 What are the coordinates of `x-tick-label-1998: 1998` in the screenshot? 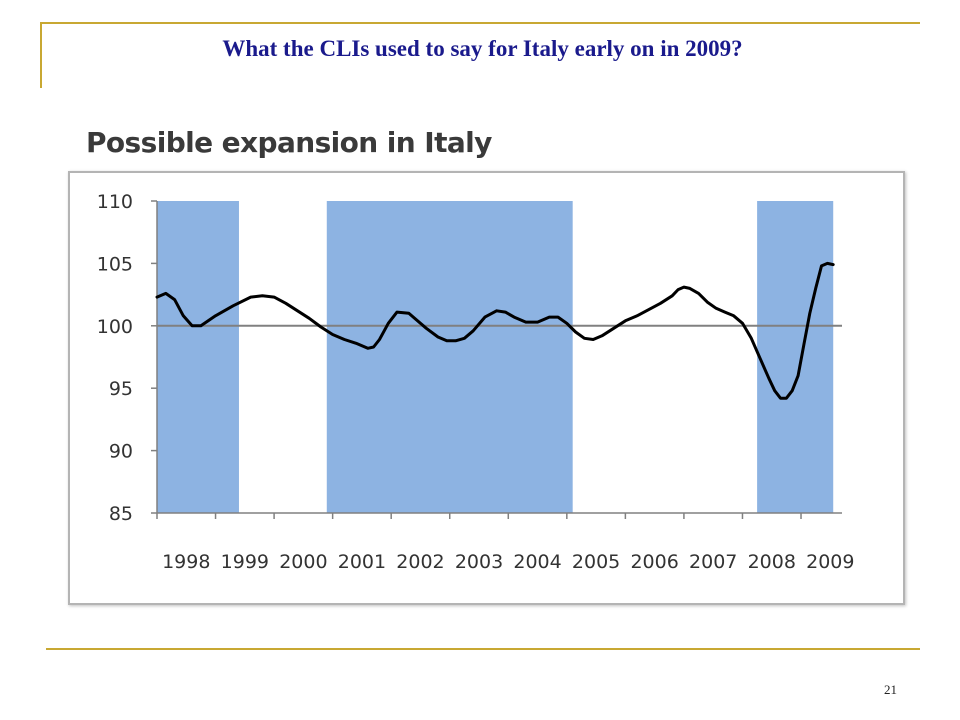 It's located at (186, 562).